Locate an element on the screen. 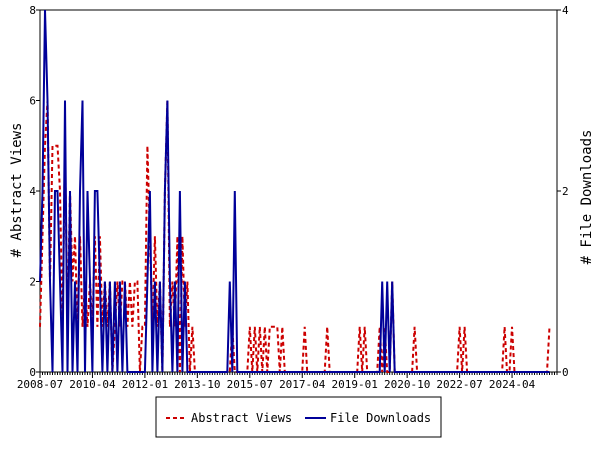 The width and height of the screenshot is (600, 454). y-left-tick-label: 4 is located at coordinates (32, 191).